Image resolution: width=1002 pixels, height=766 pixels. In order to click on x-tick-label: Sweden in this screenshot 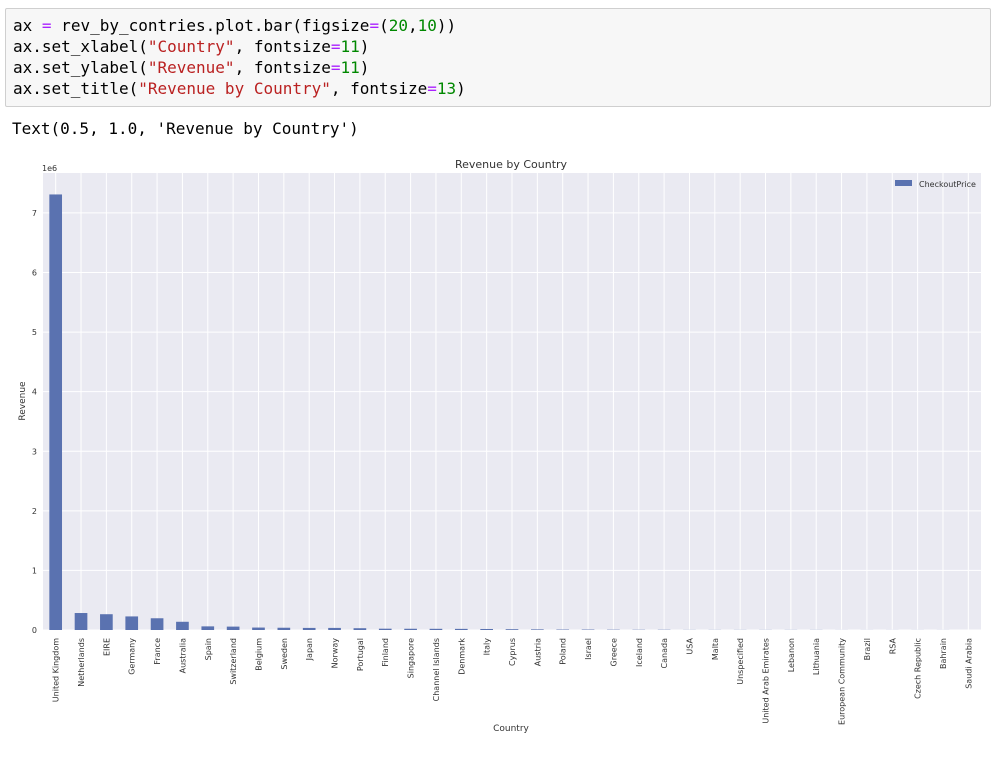, I will do `click(284, 654)`.